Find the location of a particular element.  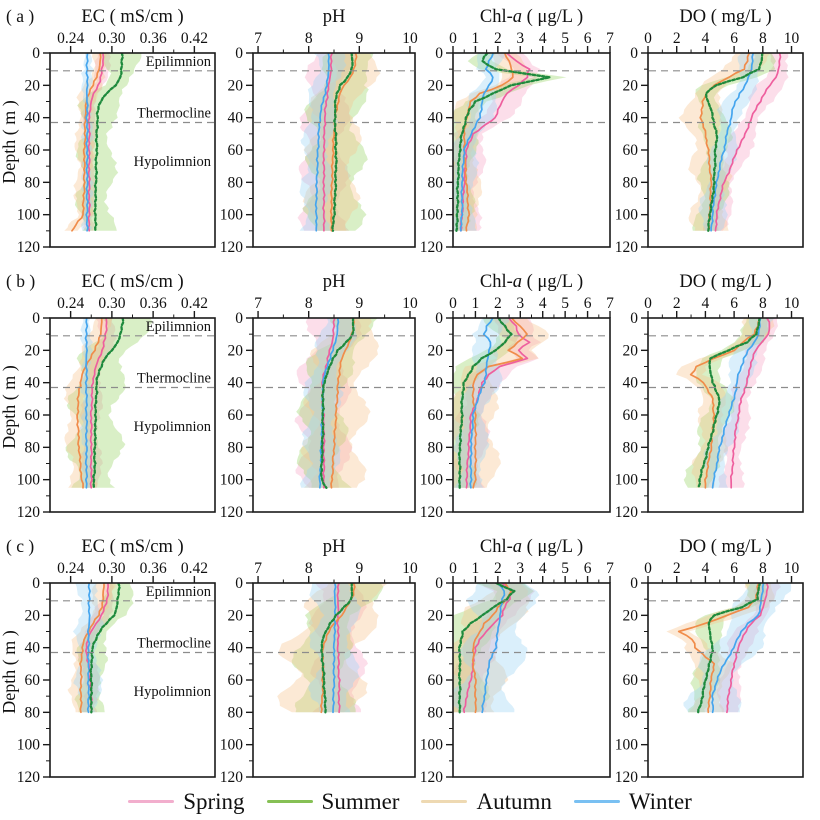

x-tick-label: 0.36 is located at coordinates (153, 568).